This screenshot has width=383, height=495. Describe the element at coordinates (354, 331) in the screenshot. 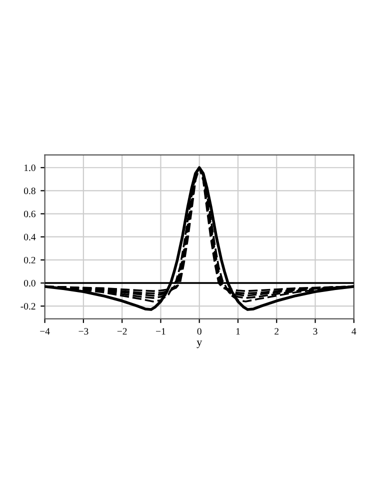

I see `x-tick-label: 4` at that location.